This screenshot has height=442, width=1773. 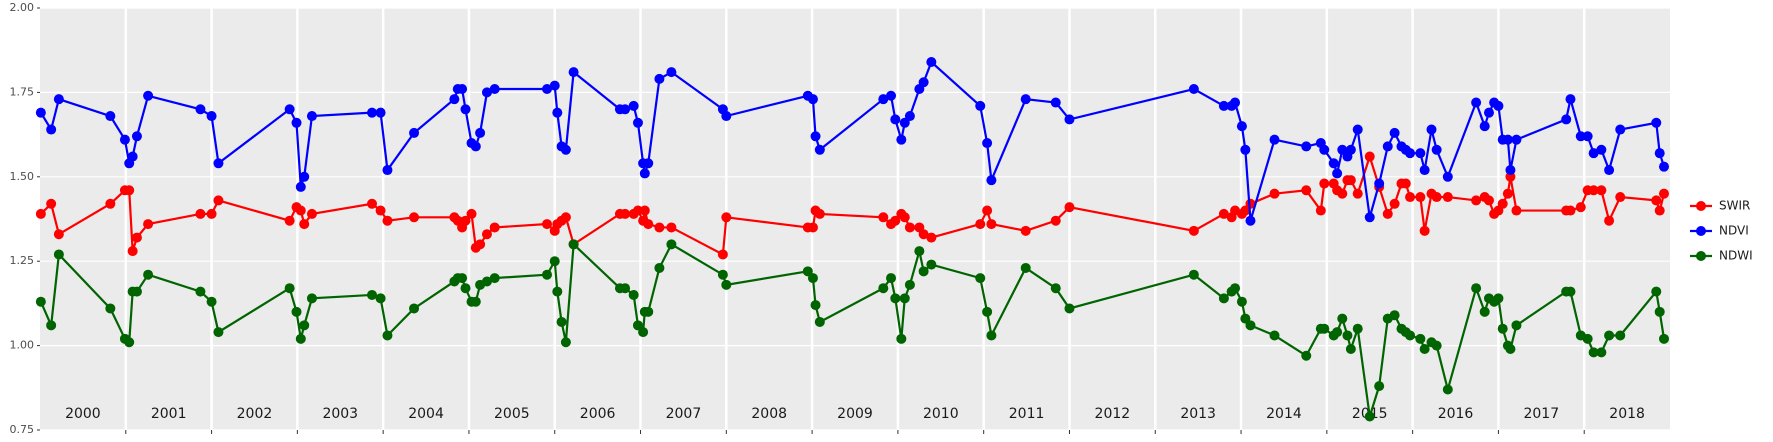 I want to click on year-label: 2001, so click(x=169, y=414).